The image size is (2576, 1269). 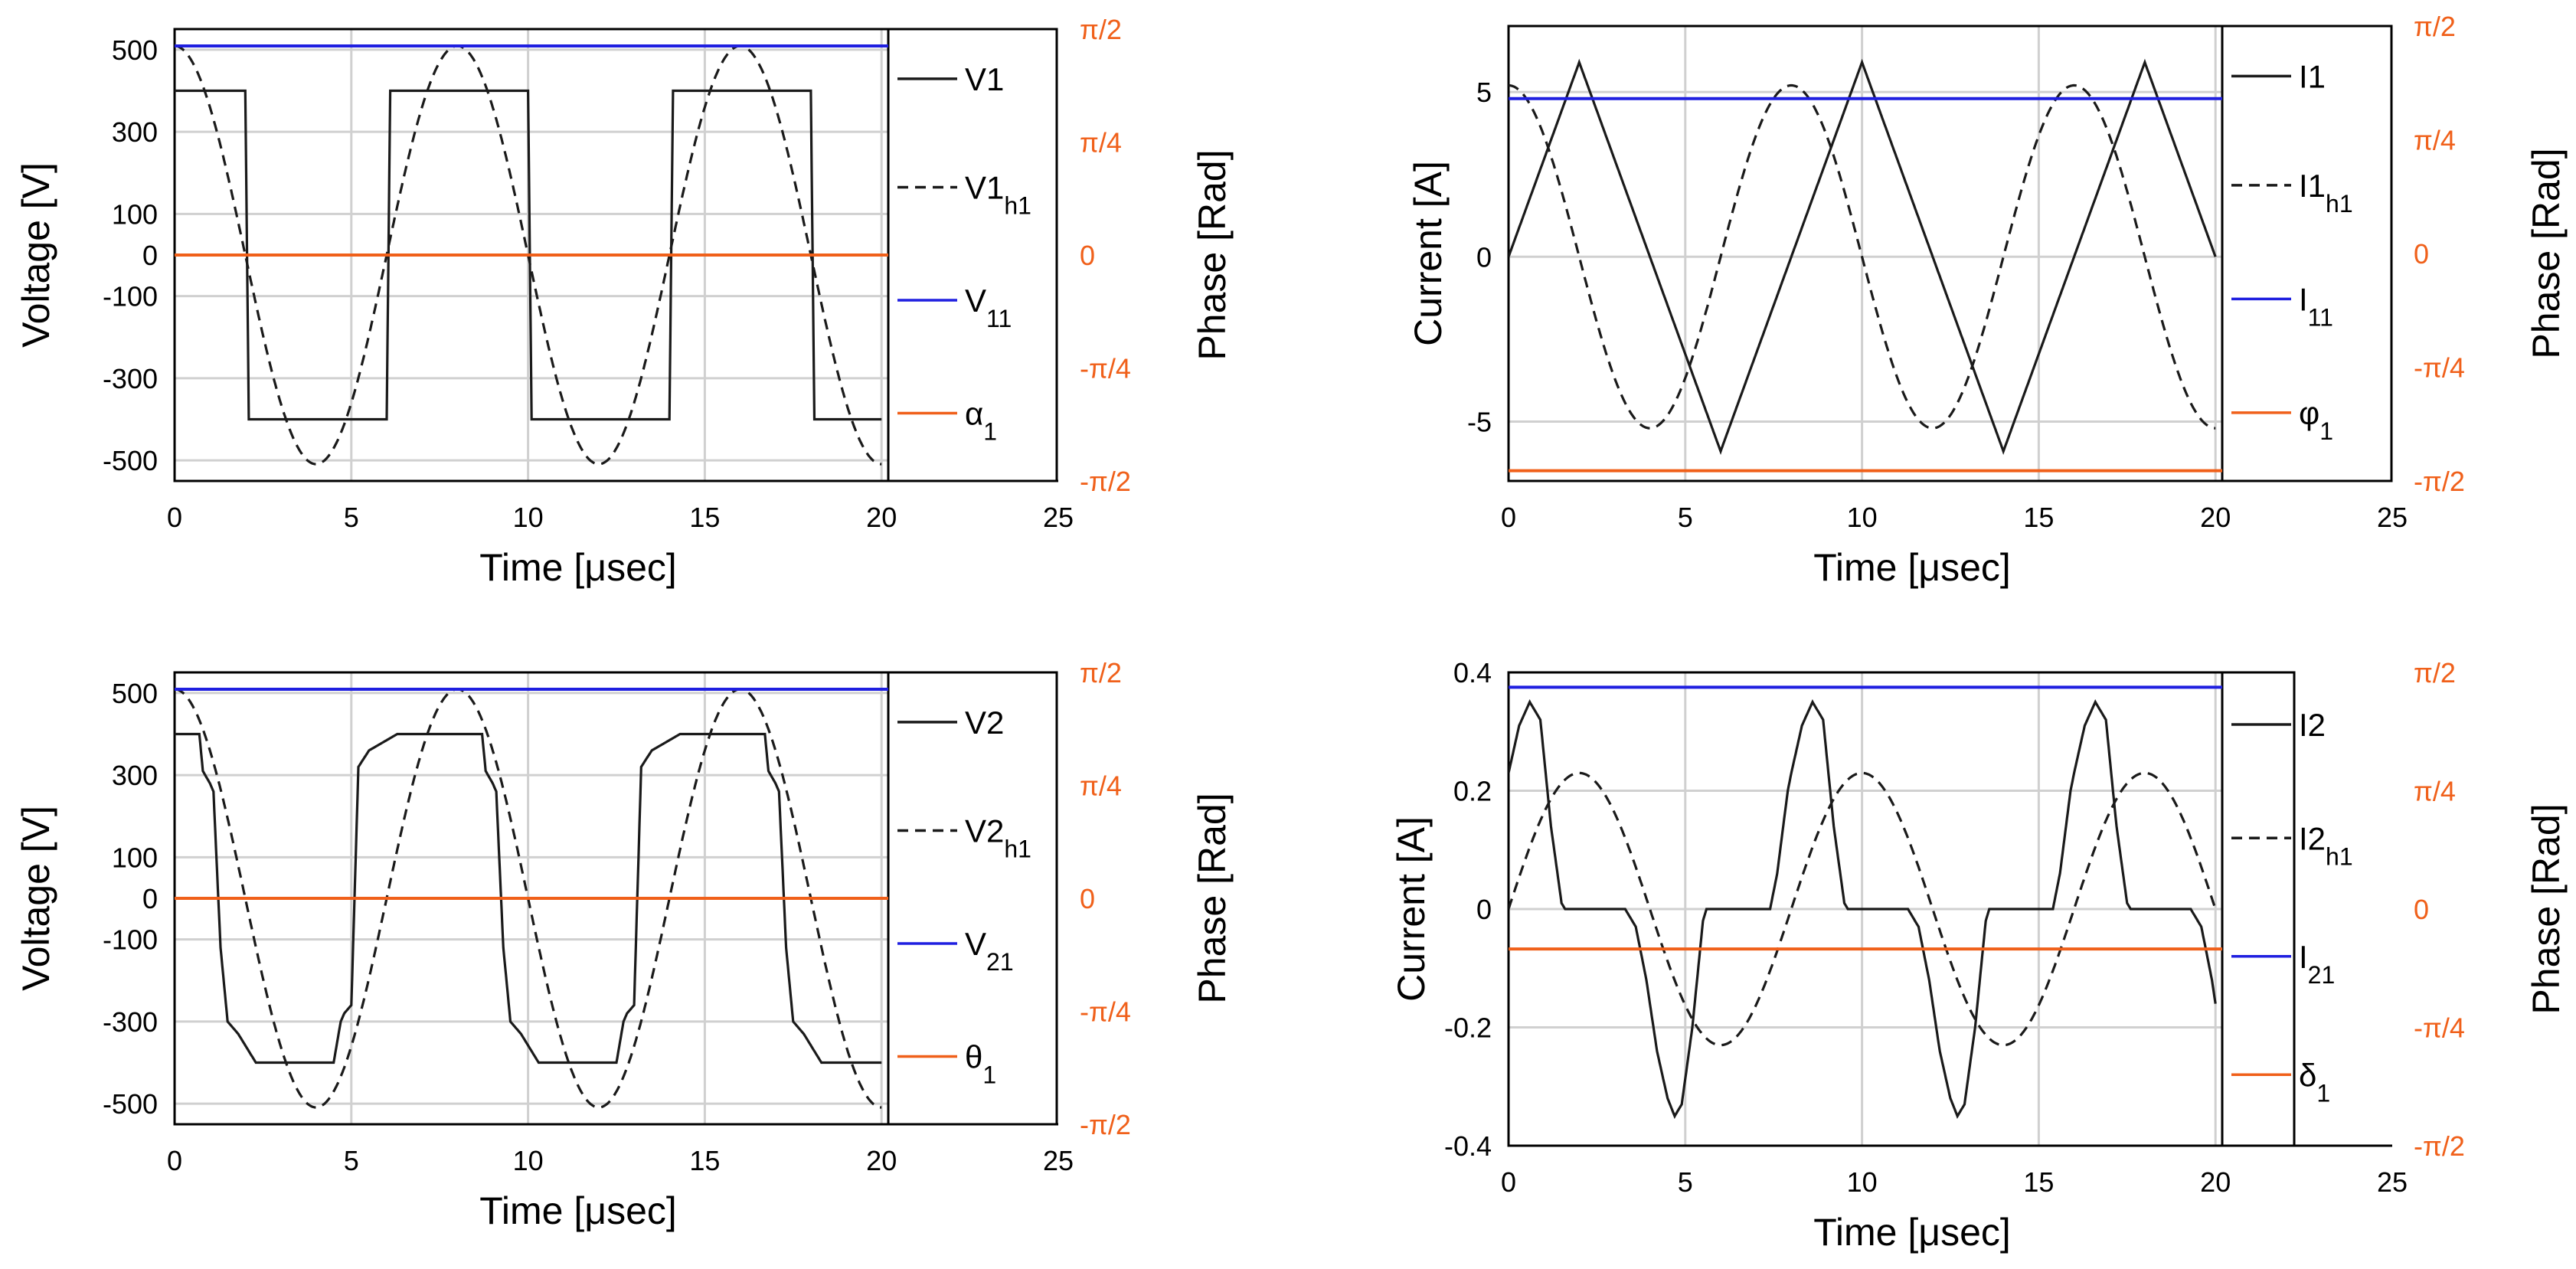 What do you see at coordinates (2326, 845) in the screenshot?
I see `legend-label: I2h1` at bounding box center [2326, 845].